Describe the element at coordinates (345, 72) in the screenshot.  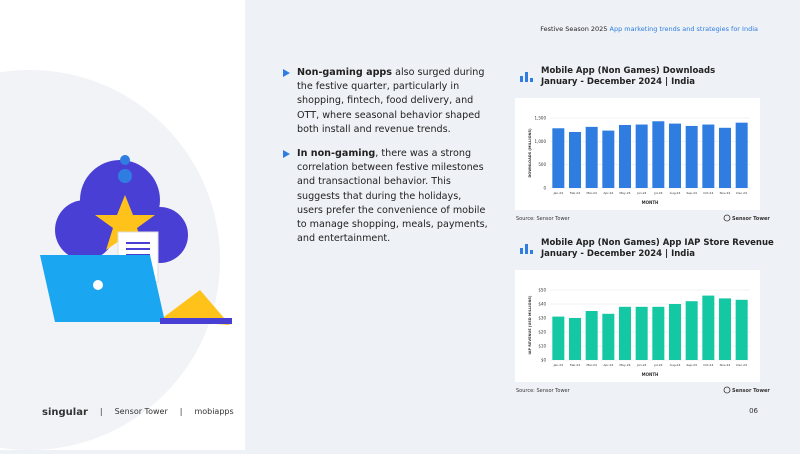
I see `bullet-bold: Non-gaming apps` at that location.